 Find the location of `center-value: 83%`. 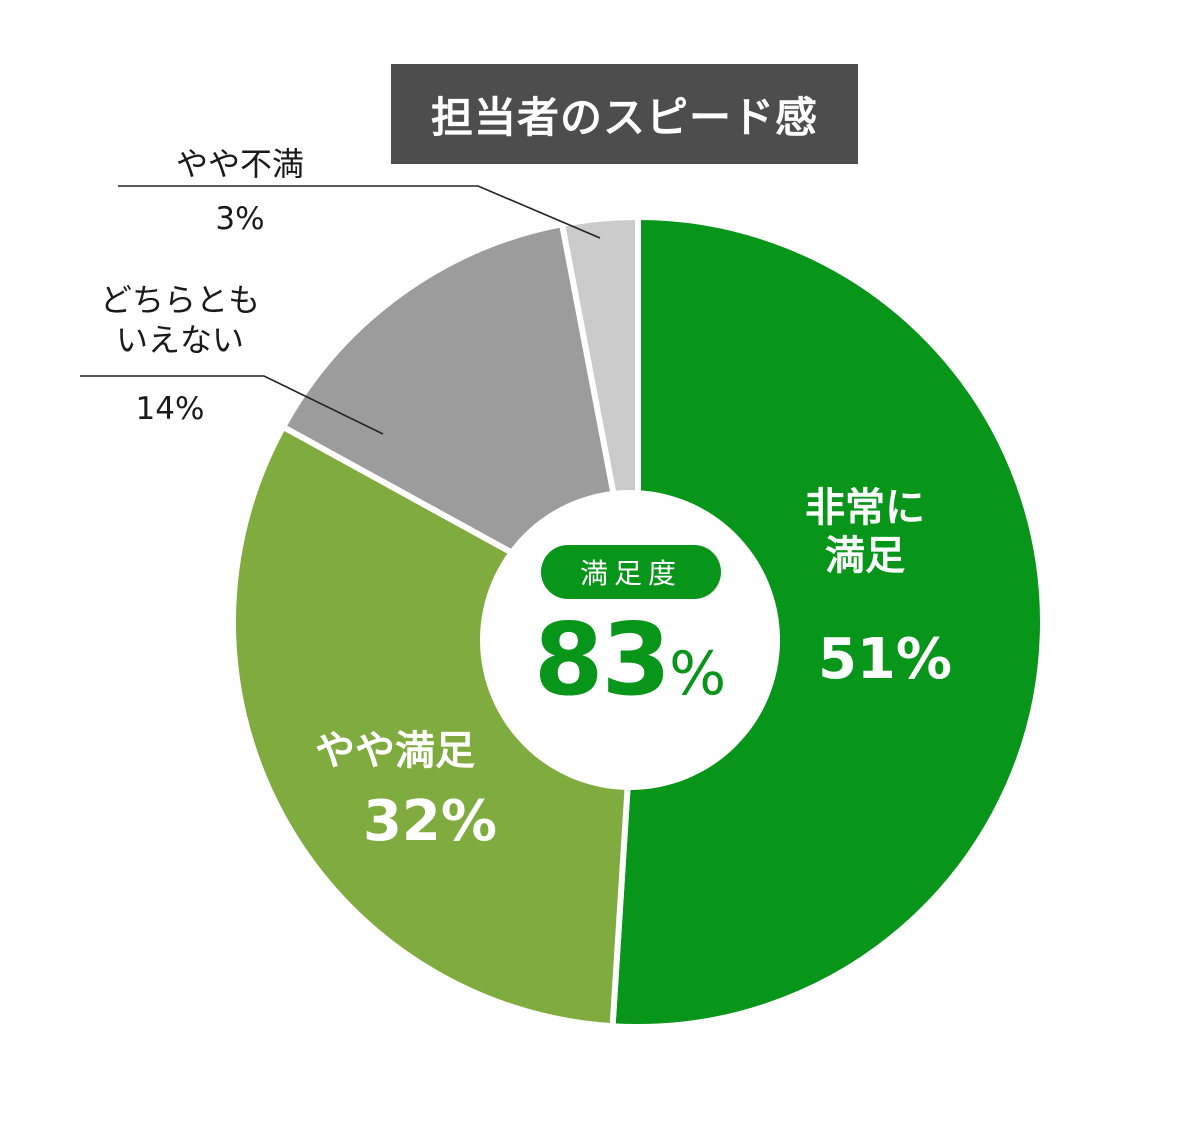

center-value: 83% is located at coordinates (630, 660).